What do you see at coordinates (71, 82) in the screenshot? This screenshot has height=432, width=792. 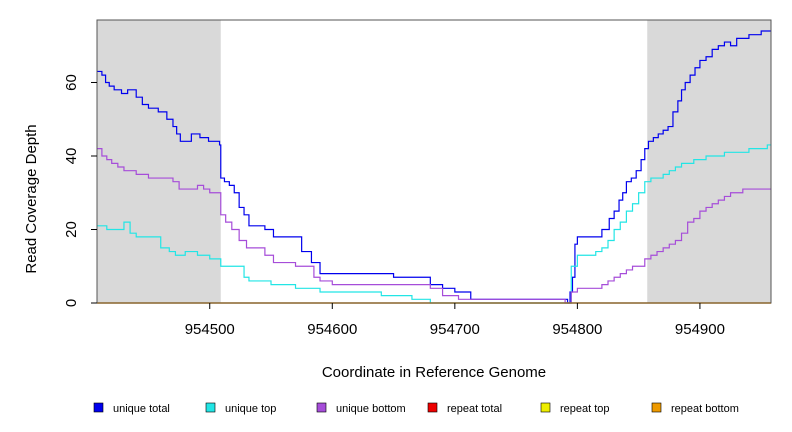 I see `y-tick-label: 60` at bounding box center [71, 82].